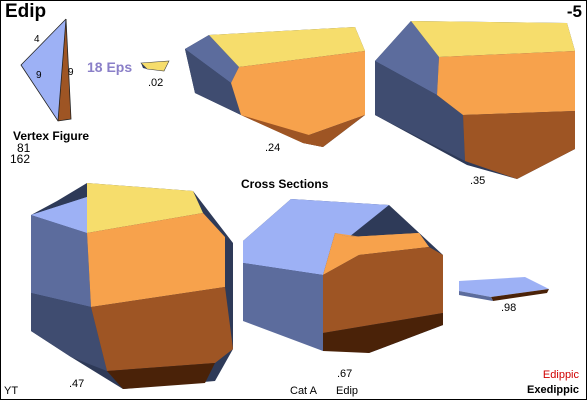  Describe the element at coordinates (285, 184) in the screenshot. I see `cross-sections-title: Cross Sections` at that location.